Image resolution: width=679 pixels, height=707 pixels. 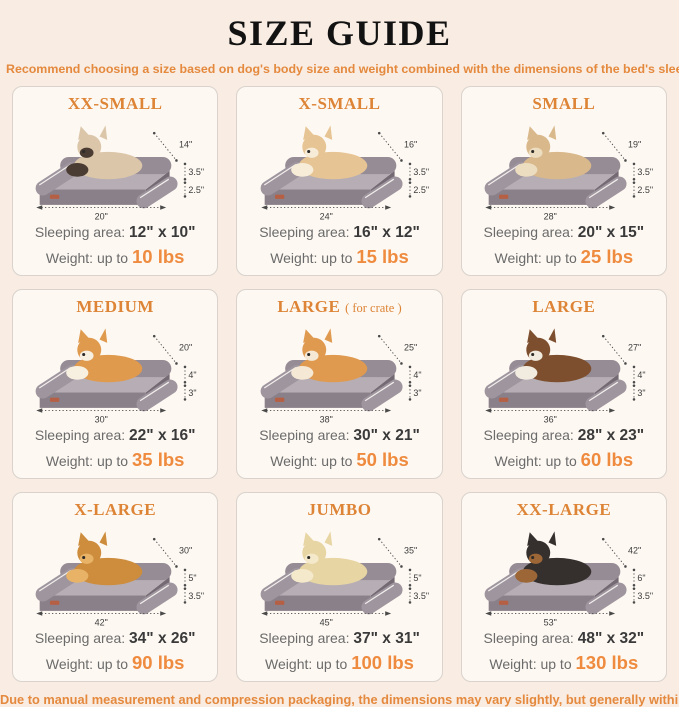 I want to click on weight-value: 90 lbs, so click(x=158, y=662).